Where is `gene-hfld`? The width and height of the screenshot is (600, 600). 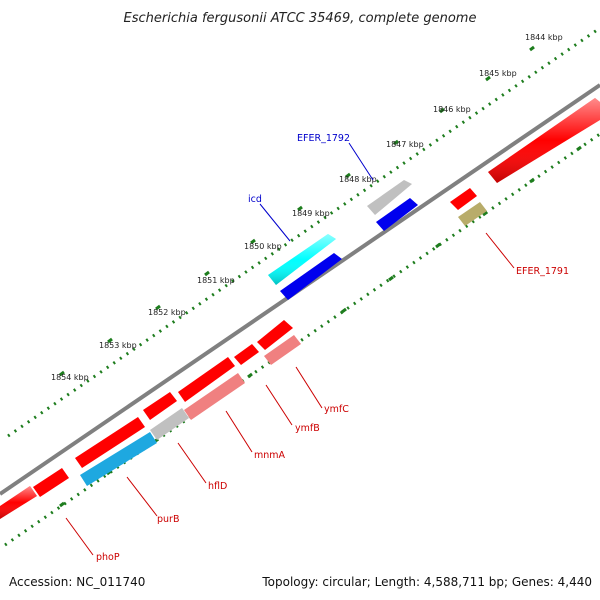 gene-hfld is located at coordinates (169, 424).